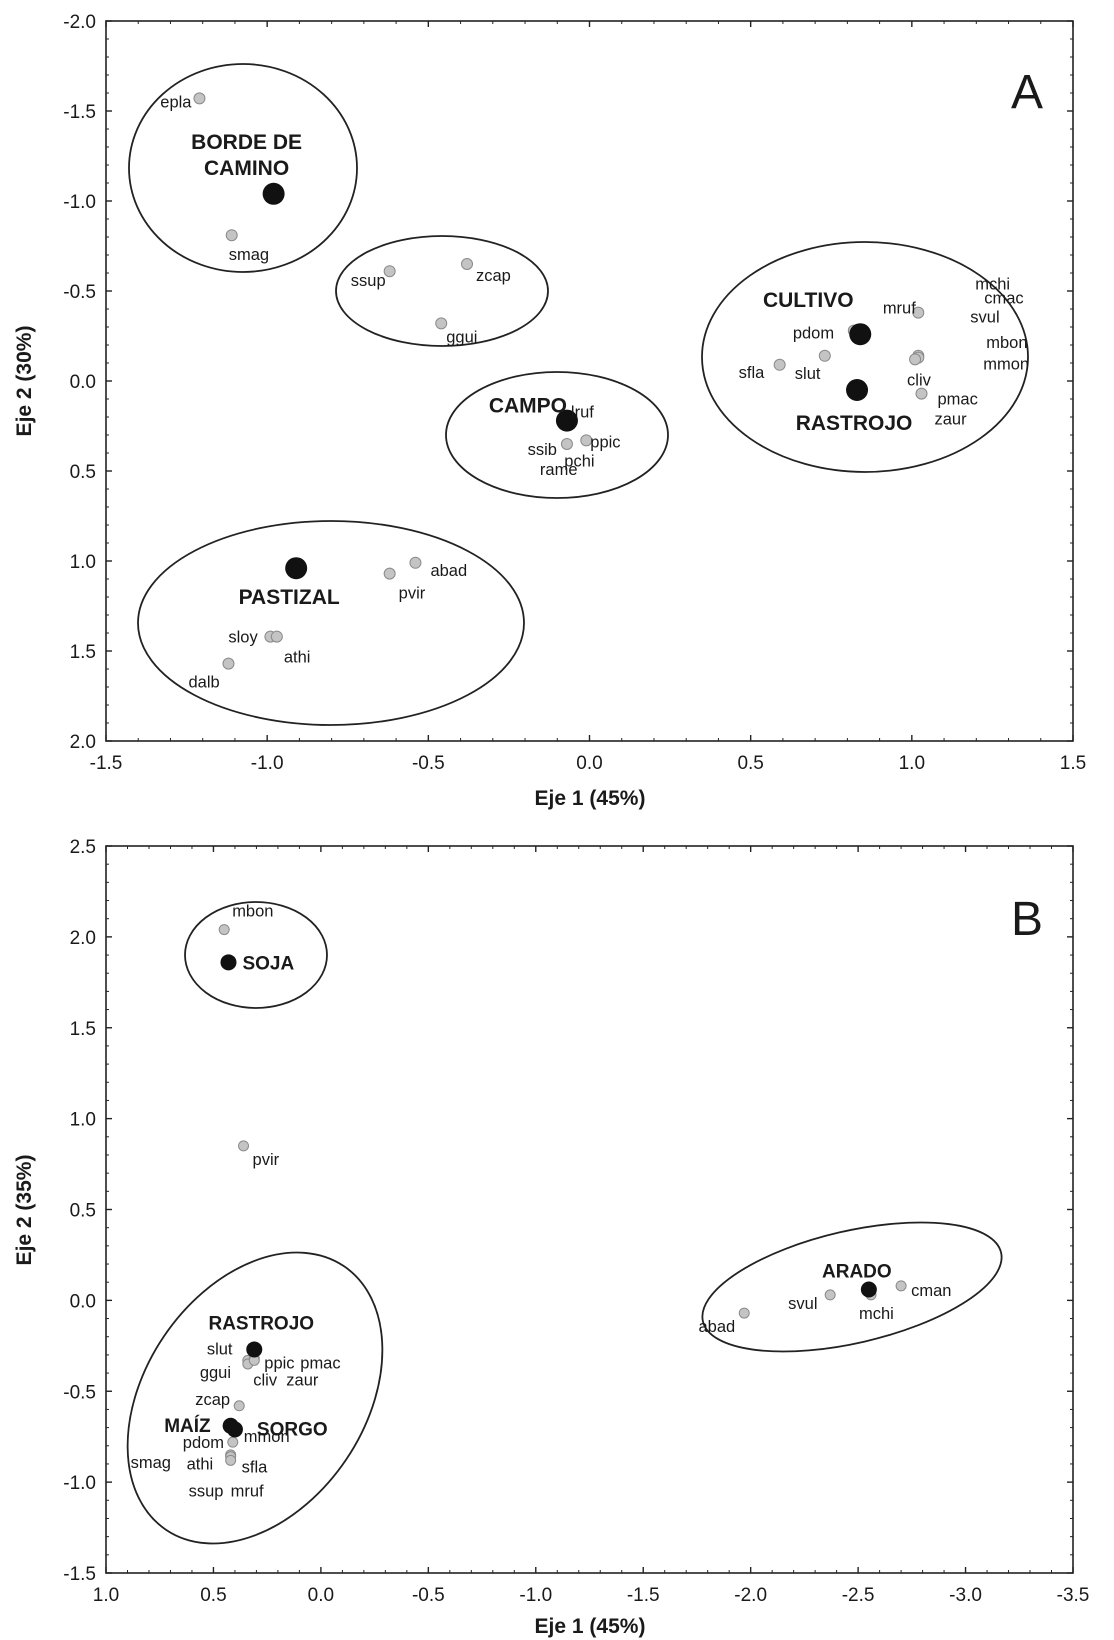 This screenshot has width=1114, height=1640. Describe the element at coordinates (246, 168) in the screenshot. I see `group-label-borde-de-camino: CAMINO` at that location.